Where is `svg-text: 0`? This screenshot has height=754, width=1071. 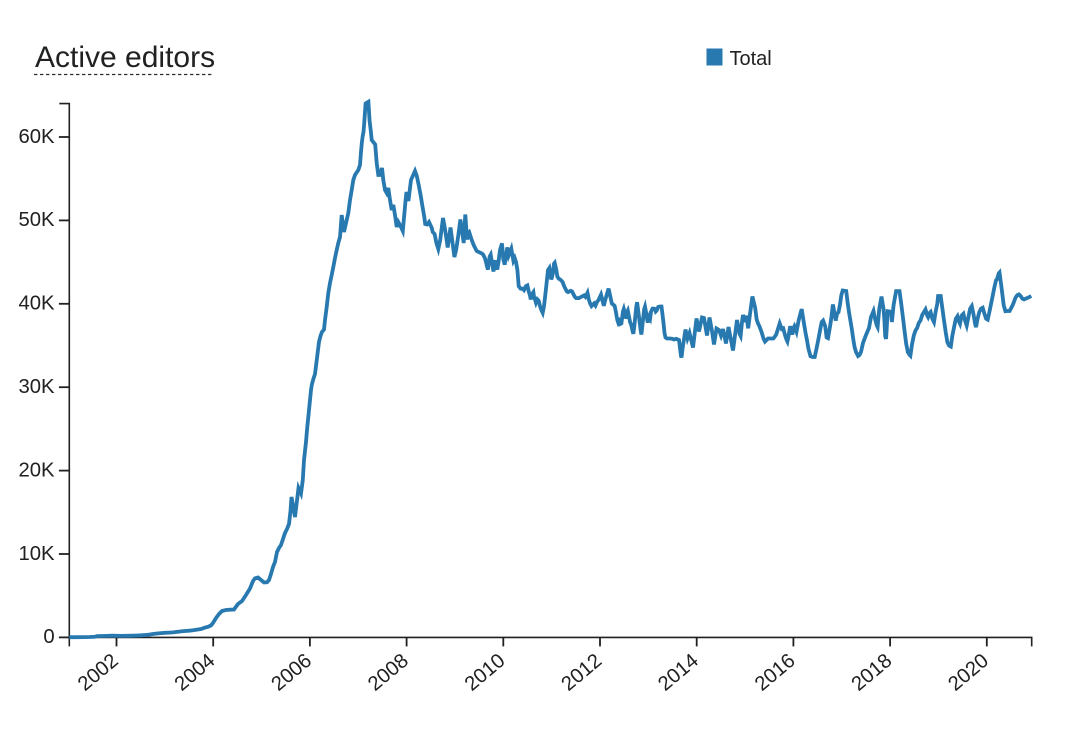
svg-text: 0 is located at coordinates (48, 637).